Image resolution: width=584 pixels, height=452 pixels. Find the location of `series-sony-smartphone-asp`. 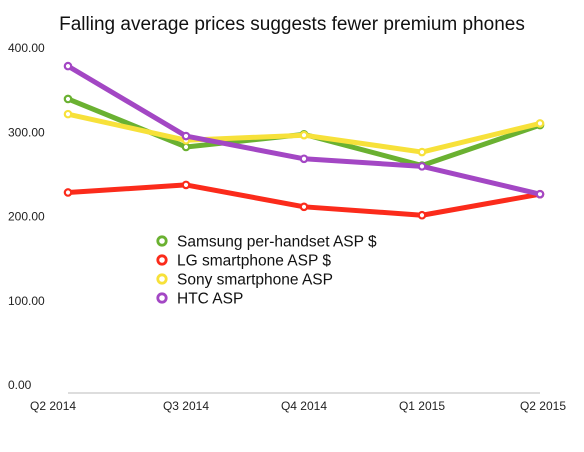

series-sony-smartphone-asp is located at coordinates (304, 133).